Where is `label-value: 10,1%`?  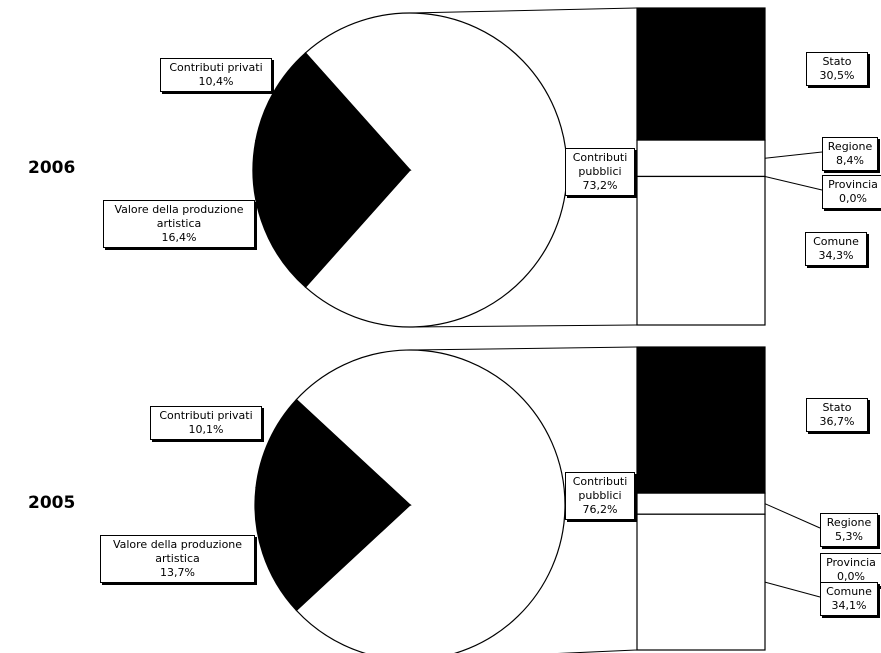 label-value: 10,1% is located at coordinates (206, 429).